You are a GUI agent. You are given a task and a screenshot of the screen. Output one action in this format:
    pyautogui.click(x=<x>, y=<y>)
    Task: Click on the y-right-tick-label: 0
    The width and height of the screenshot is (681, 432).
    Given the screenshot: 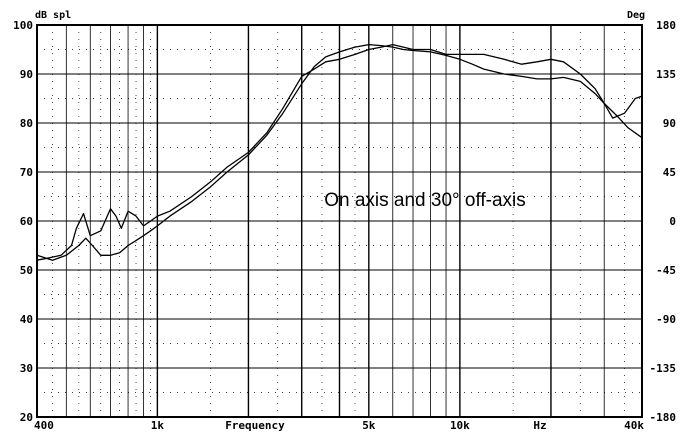 What is the action you would take?
    pyautogui.click(x=672, y=221)
    